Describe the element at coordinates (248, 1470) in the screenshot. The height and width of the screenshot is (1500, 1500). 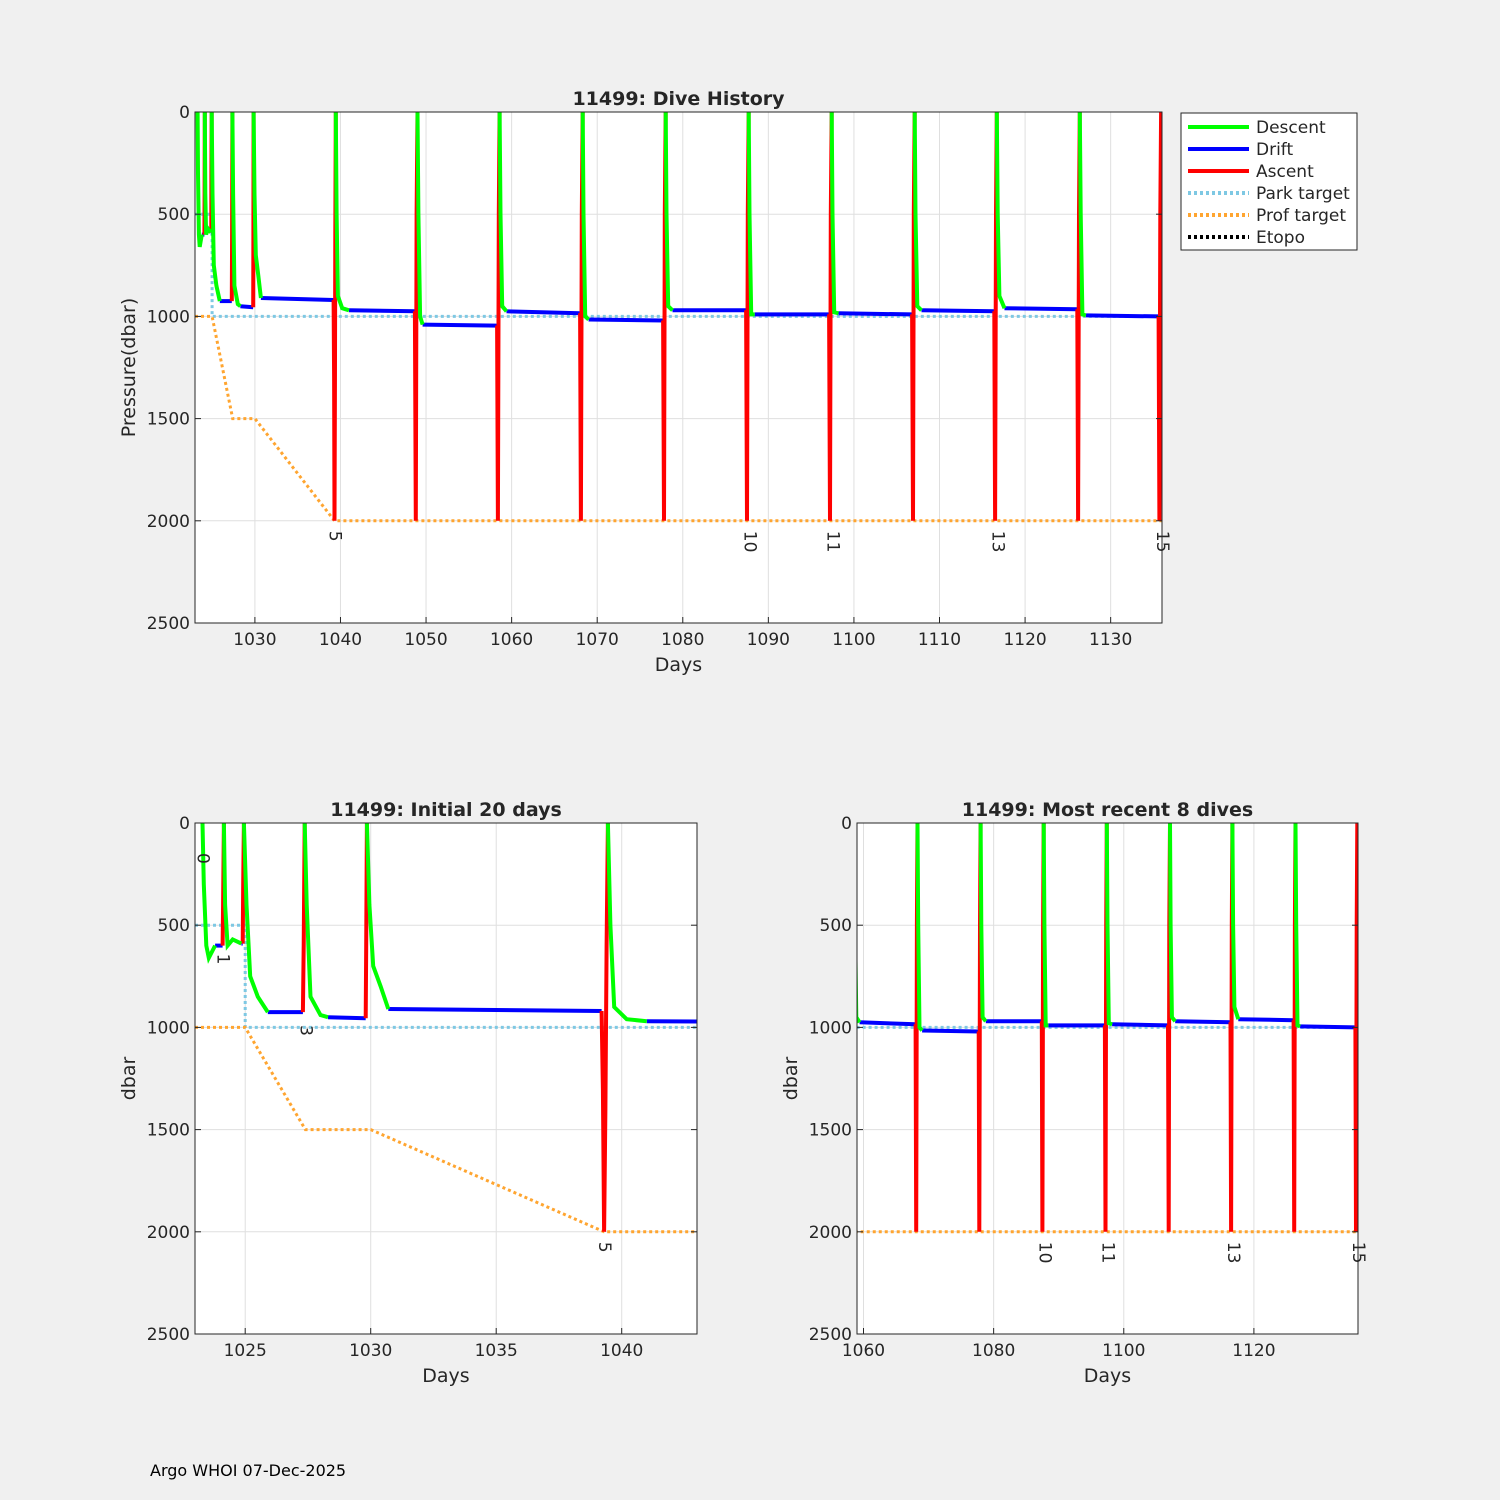
I see `footer-credit: Argo WHOI 07-Dec-2025` at that location.